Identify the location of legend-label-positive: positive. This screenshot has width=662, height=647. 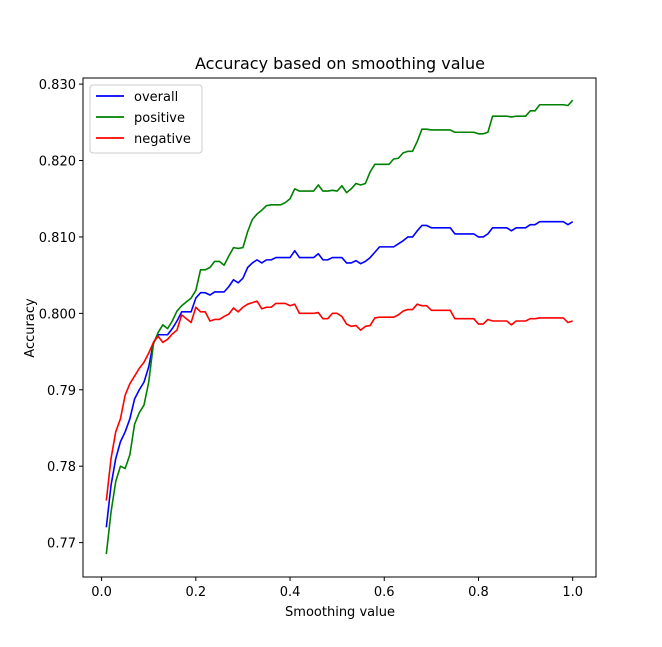
(159, 118).